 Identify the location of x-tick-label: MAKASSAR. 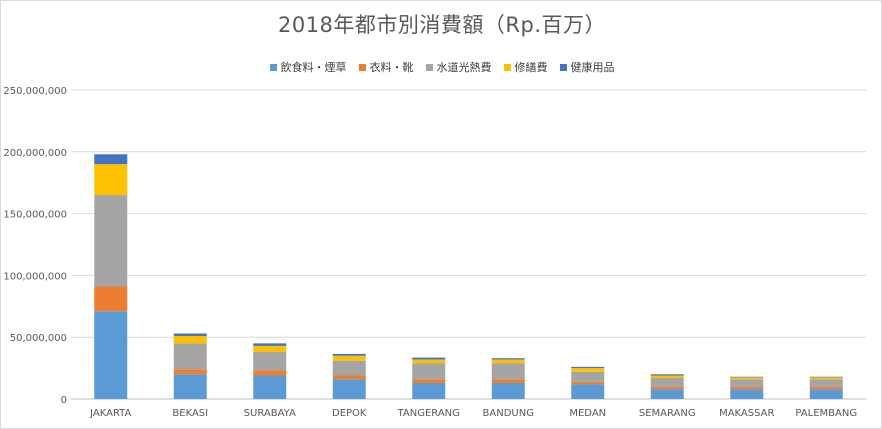
(746, 413).